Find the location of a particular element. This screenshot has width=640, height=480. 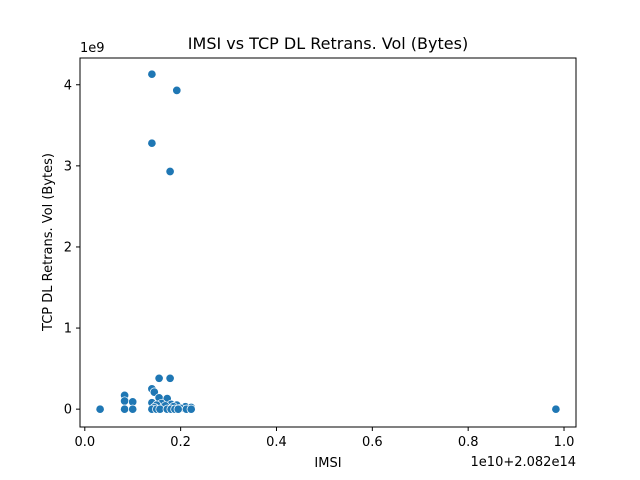

x-tick-label-3: 0.6 is located at coordinates (372, 442).